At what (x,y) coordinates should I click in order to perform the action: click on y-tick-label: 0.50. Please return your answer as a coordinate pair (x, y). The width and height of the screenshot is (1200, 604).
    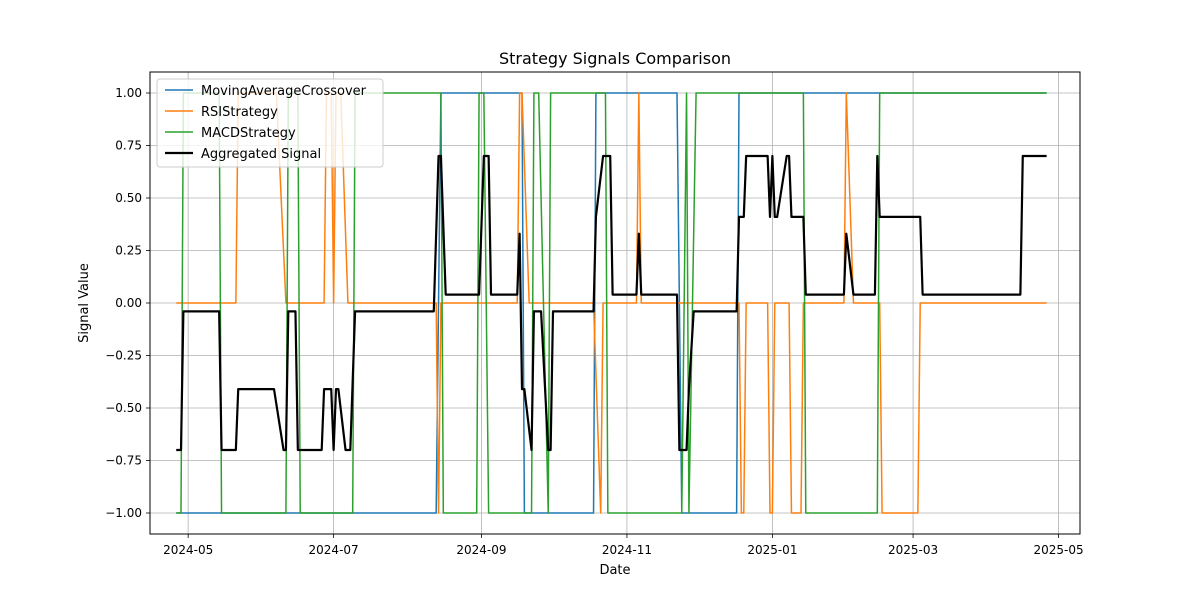
    Looking at the image, I should click on (128, 198).